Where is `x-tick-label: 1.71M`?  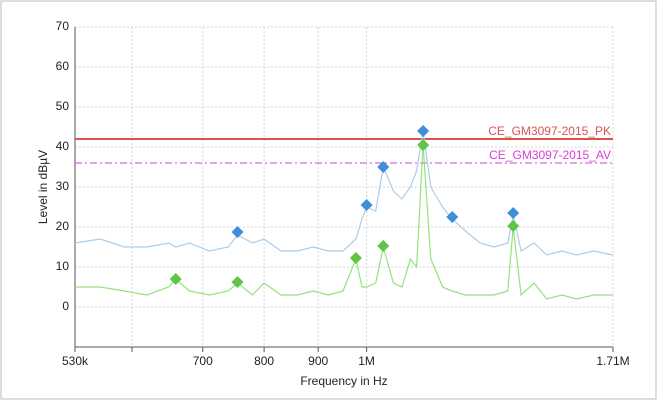 x-tick-label: 1.71M is located at coordinates (612, 361).